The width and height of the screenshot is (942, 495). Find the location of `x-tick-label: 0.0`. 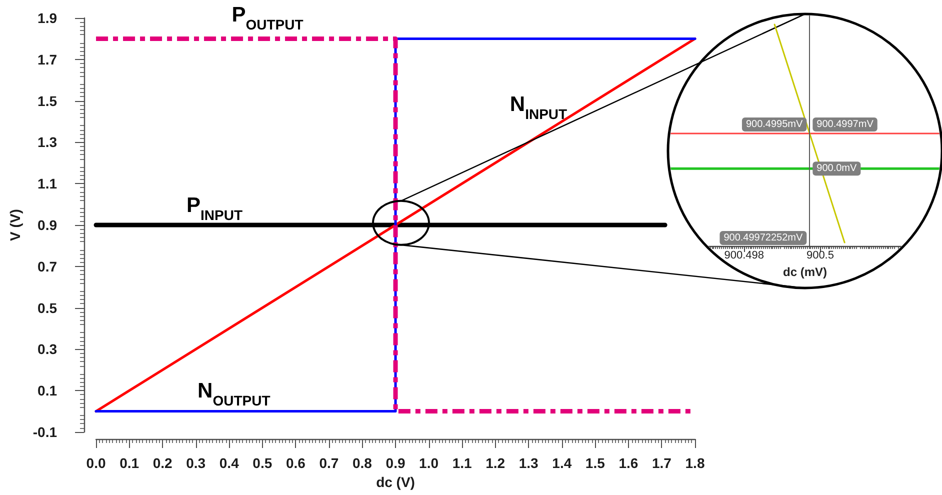

x-tick-label: 0.0 is located at coordinates (96, 463).